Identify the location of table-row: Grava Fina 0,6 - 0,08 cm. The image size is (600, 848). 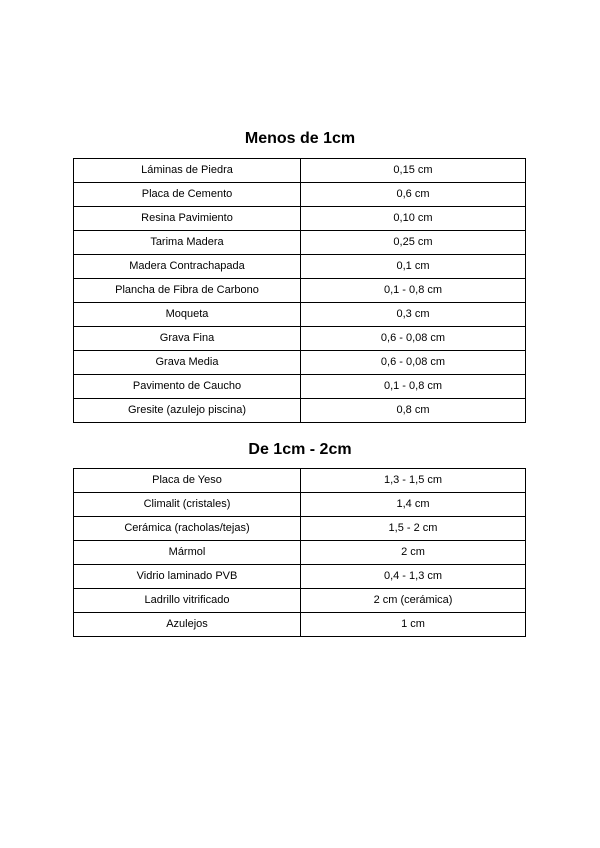
(299, 338).